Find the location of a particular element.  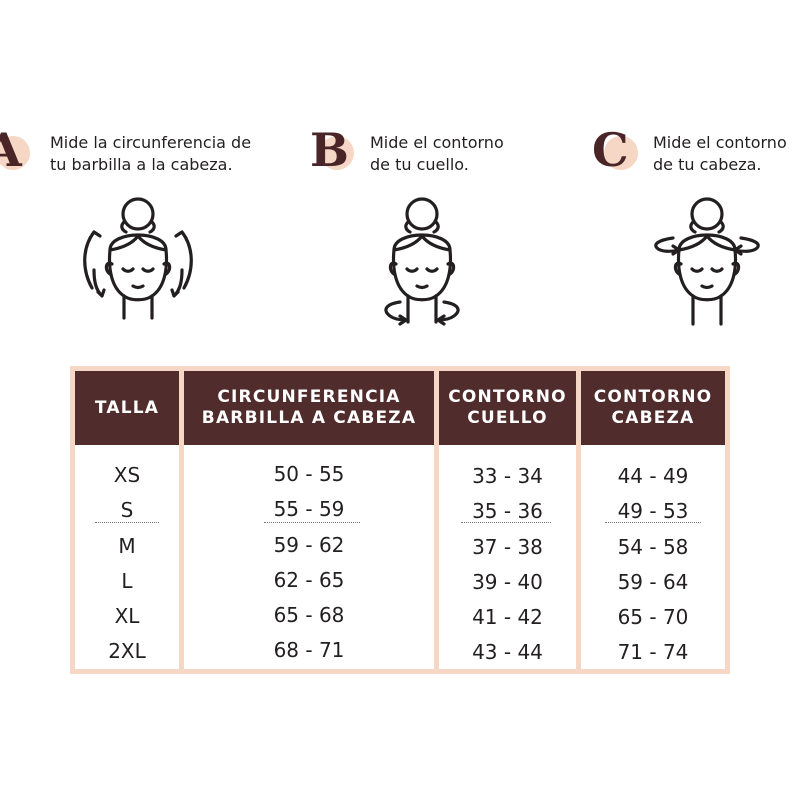

header-cuello: CONTORNO CUELLO is located at coordinates (507, 408).